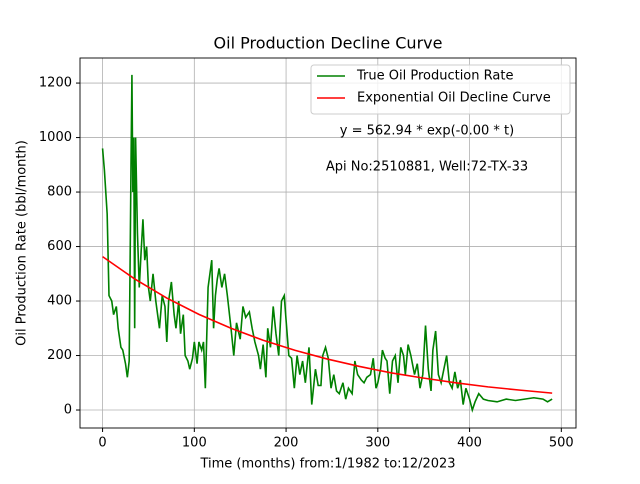 This screenshot has height=484, width=640. Describe the element at coordinates (55, 83) in the screenshot. I see `y-tick-label: 1200` at that location.